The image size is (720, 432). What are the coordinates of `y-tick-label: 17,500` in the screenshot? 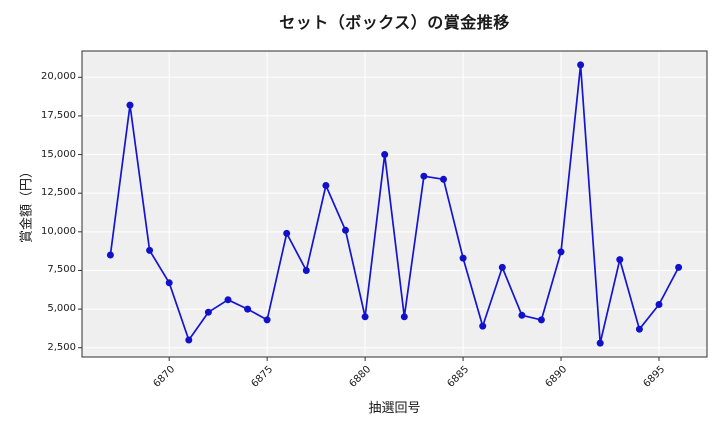 It's located at (58, 115).